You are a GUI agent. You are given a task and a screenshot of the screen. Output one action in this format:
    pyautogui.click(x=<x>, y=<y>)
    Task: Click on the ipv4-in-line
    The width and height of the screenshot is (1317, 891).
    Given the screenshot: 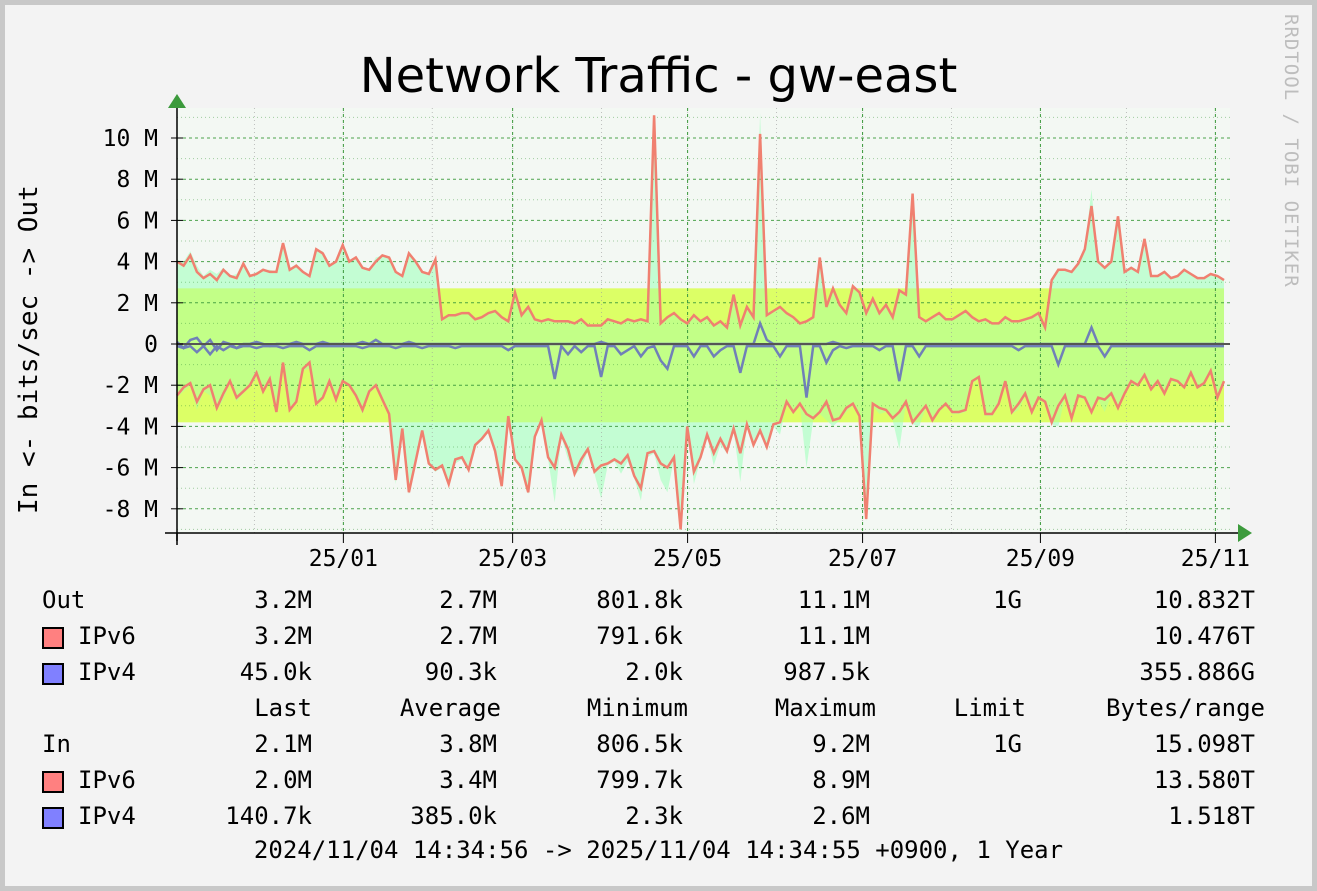 What is the action you would take?
    pyautogui.click(x=700, y=370)
    